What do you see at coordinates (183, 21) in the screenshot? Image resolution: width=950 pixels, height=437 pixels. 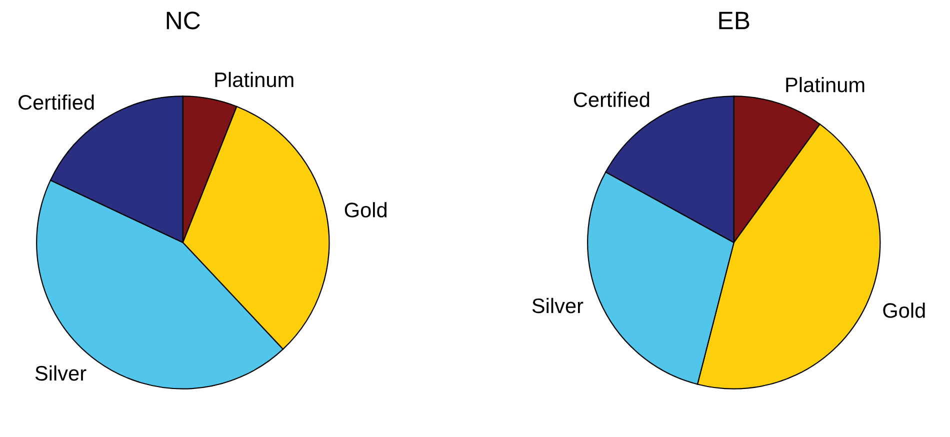 I see `chart-title: NC` at bounding box center [183, 21].